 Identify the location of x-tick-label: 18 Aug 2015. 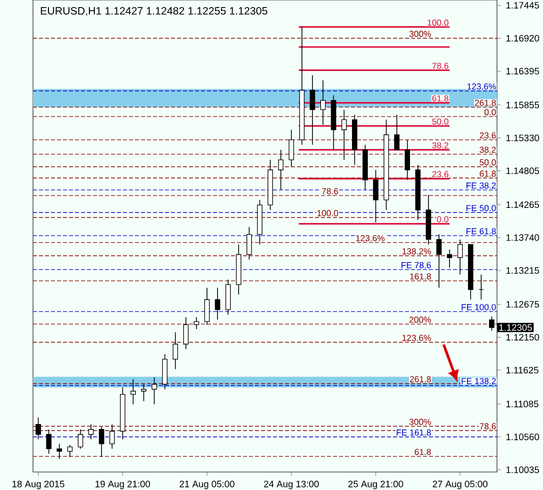
(38, 485).